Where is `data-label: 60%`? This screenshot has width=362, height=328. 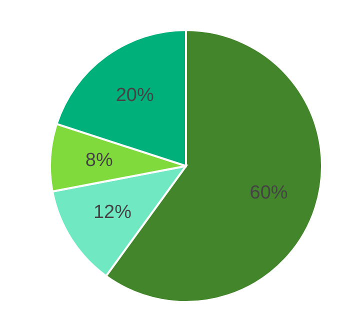 data-label: 60% is located at coordinates (269, 193).